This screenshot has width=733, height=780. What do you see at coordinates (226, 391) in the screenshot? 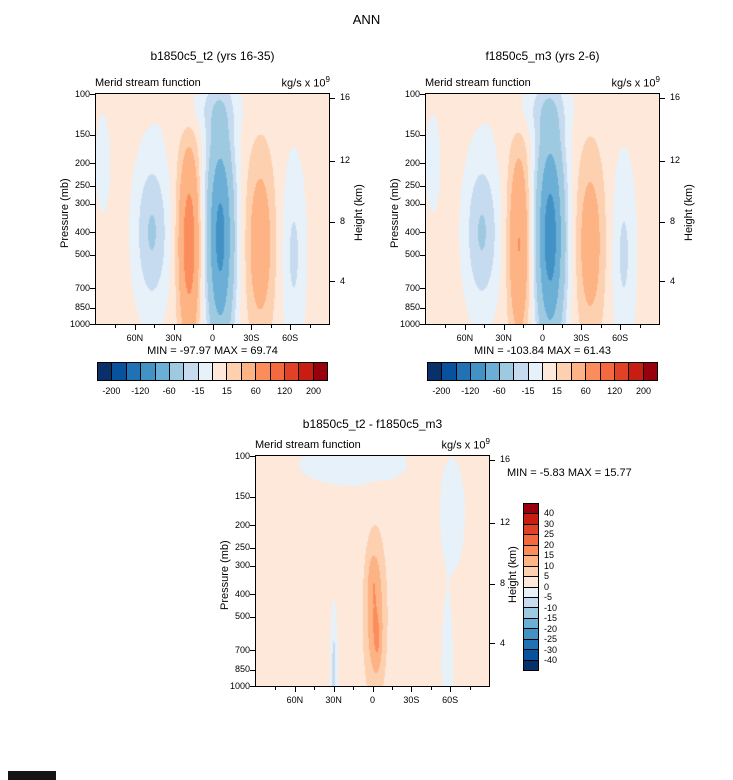
I see `colorbar-tick-label: 15` at bounding box center [226, 391].